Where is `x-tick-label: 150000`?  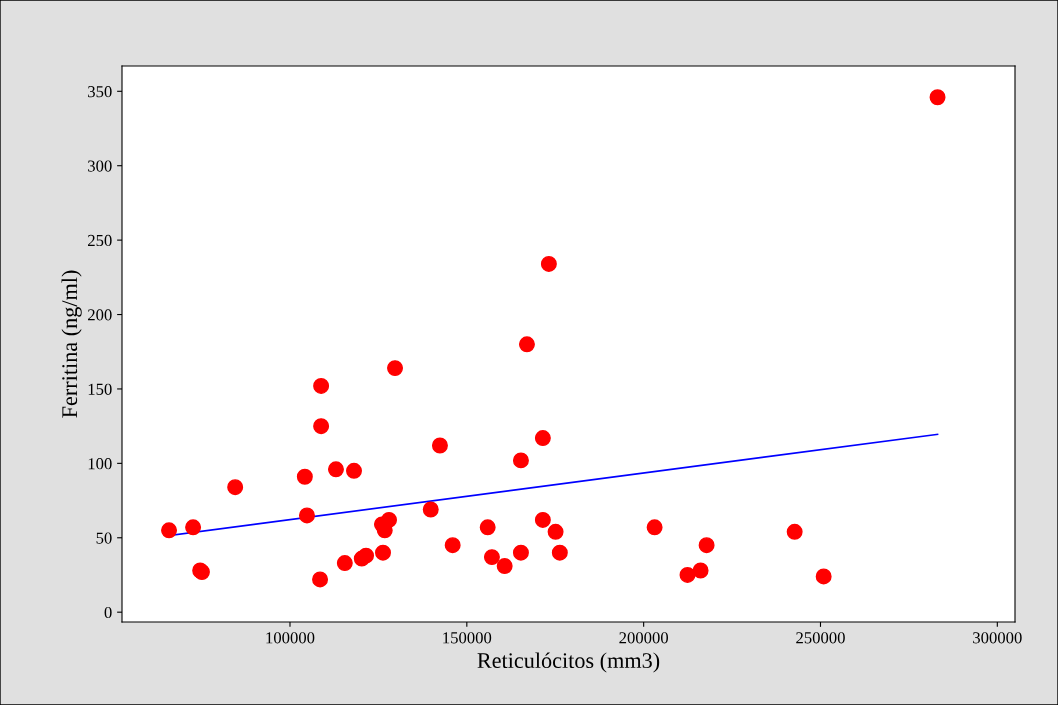 x-tick-label: 150000 is located at coordinates (467, 638).